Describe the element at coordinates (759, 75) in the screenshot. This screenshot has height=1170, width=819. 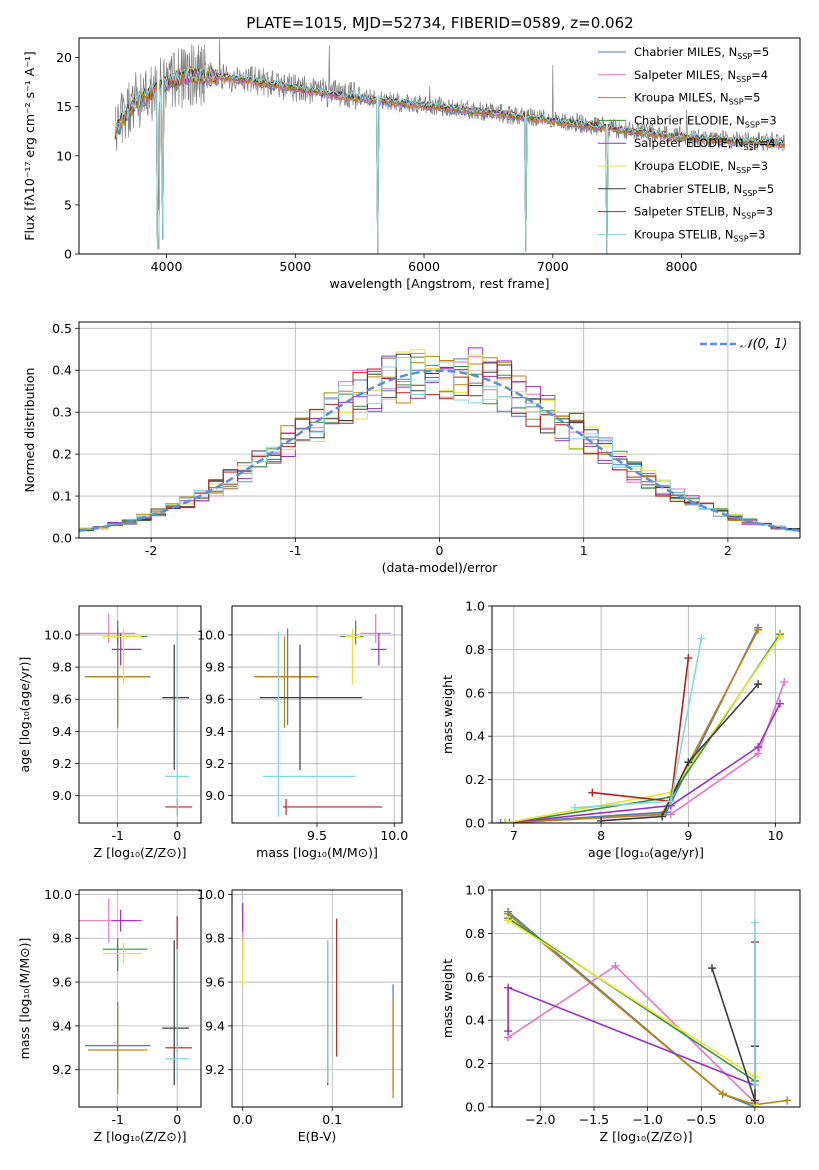
I see `legend-label-suffix: =4` at that location.